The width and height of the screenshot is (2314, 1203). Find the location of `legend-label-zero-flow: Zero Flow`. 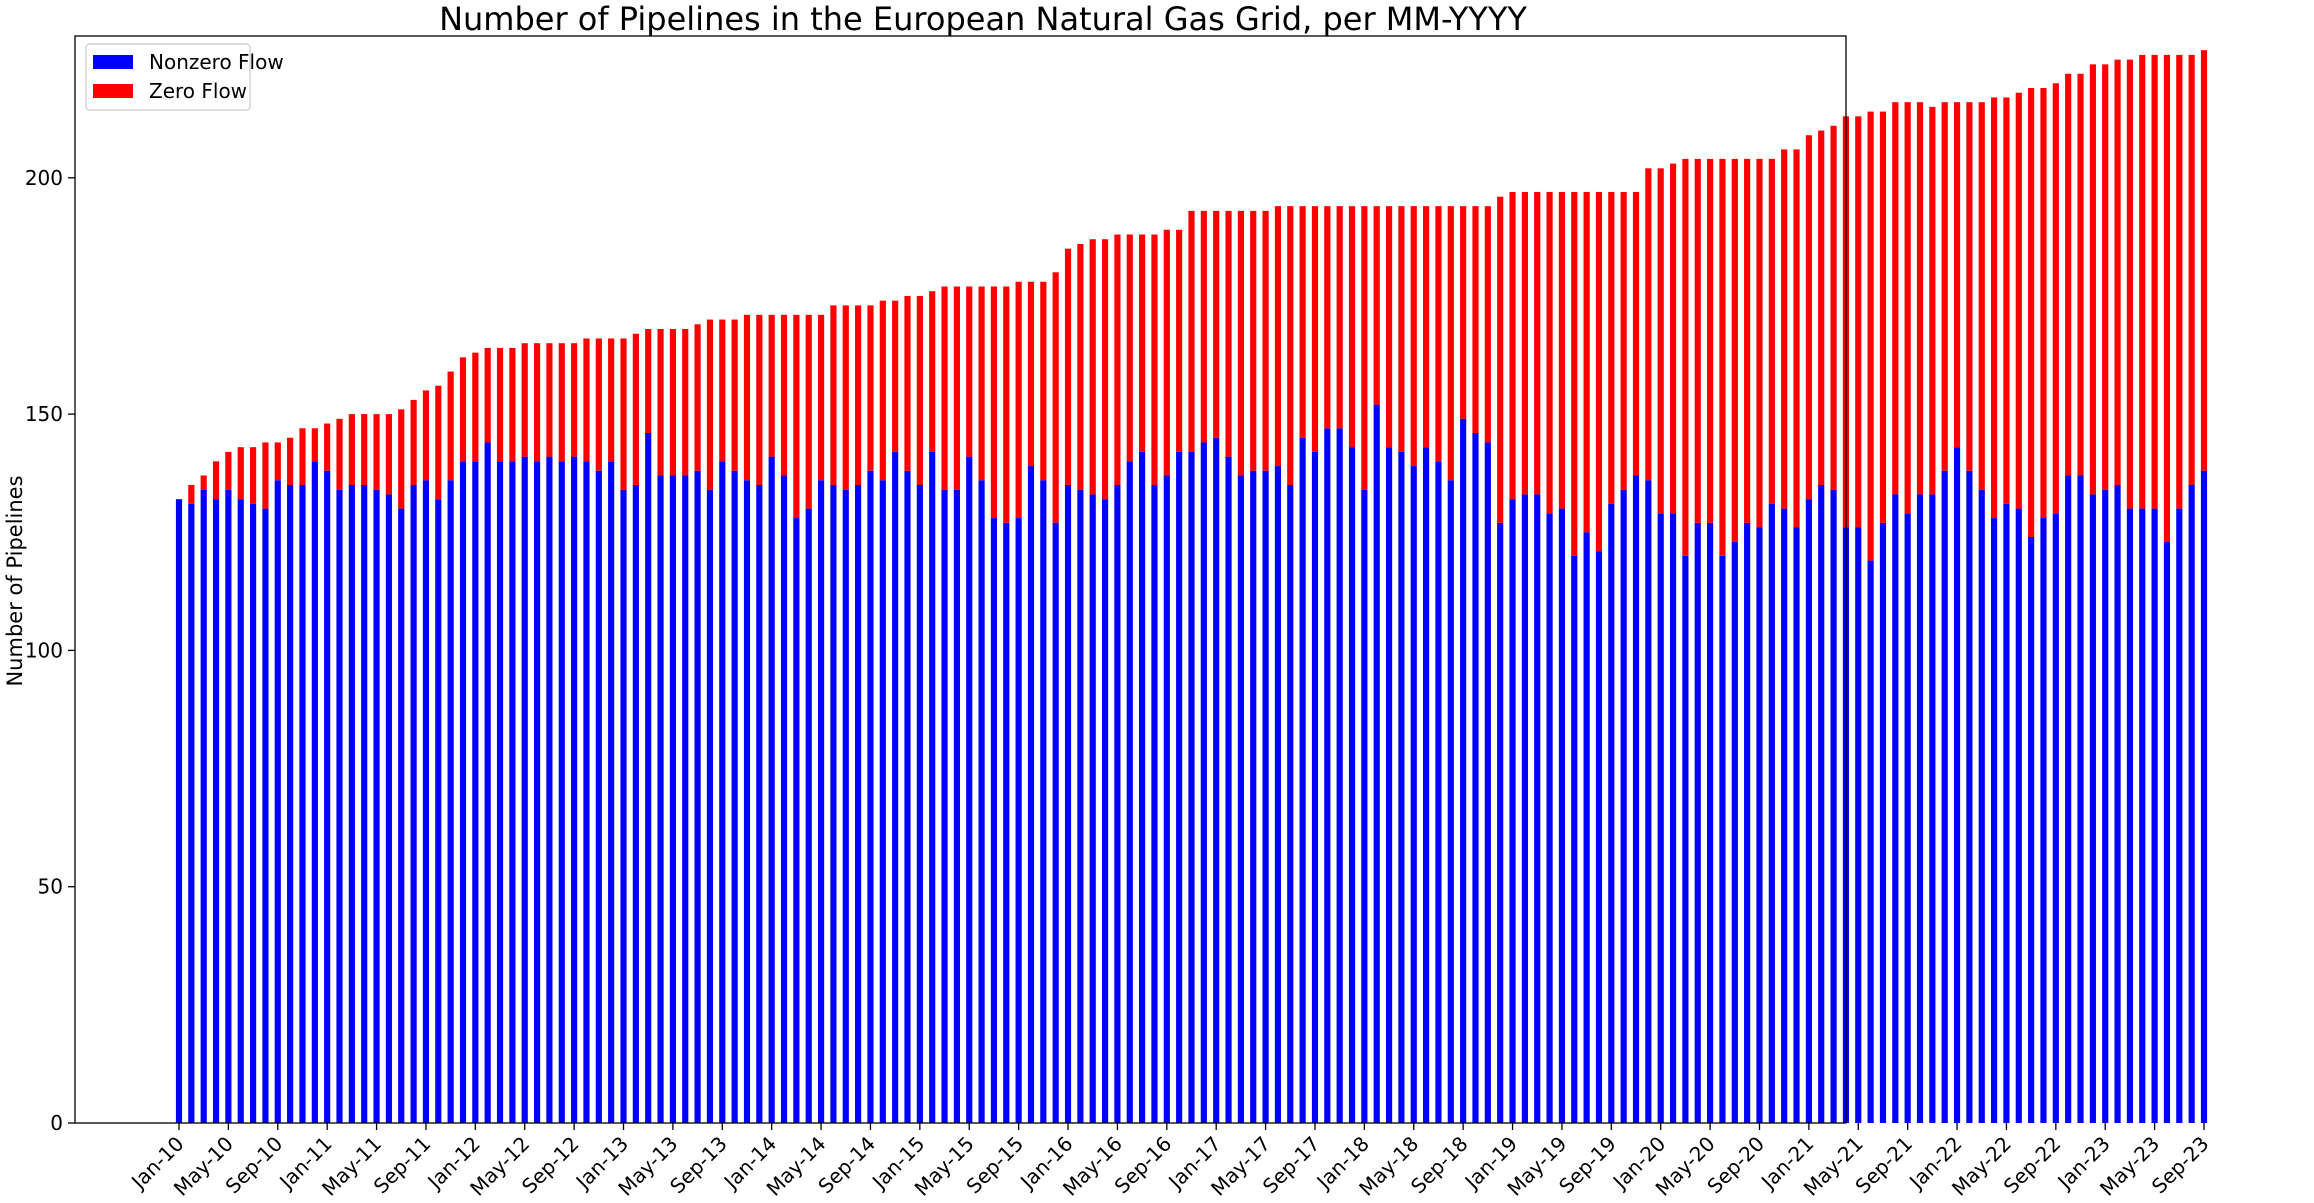

legend-label-zero-flow: Zero Flow is located at coordinates (198, 91).